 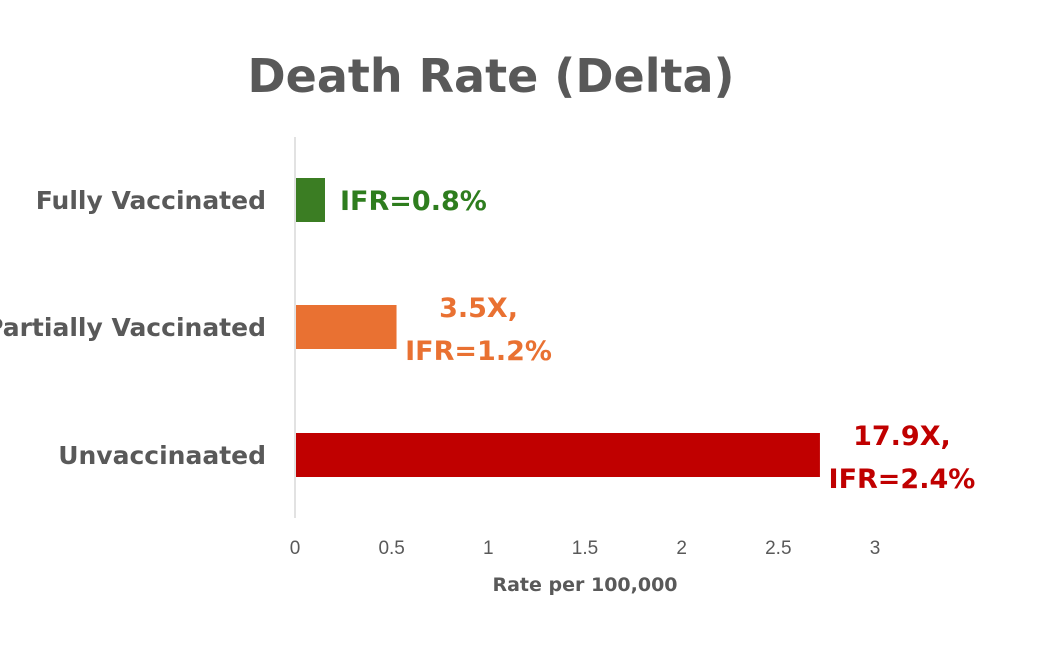 What do you see at coordinates (488, 548) in the screenshot?
I see `x-tick-label-2: 1` at bounding box center [488, 548].